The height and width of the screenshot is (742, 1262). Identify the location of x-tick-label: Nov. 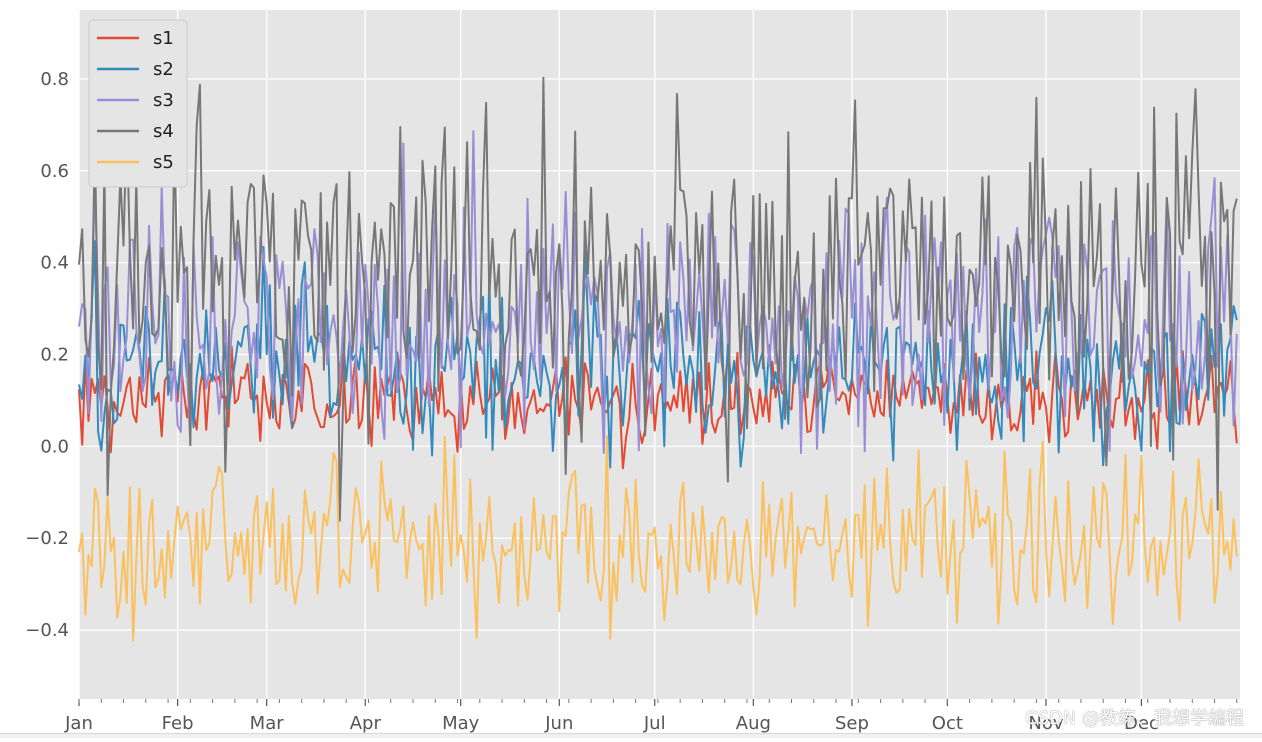
(1045, 723).